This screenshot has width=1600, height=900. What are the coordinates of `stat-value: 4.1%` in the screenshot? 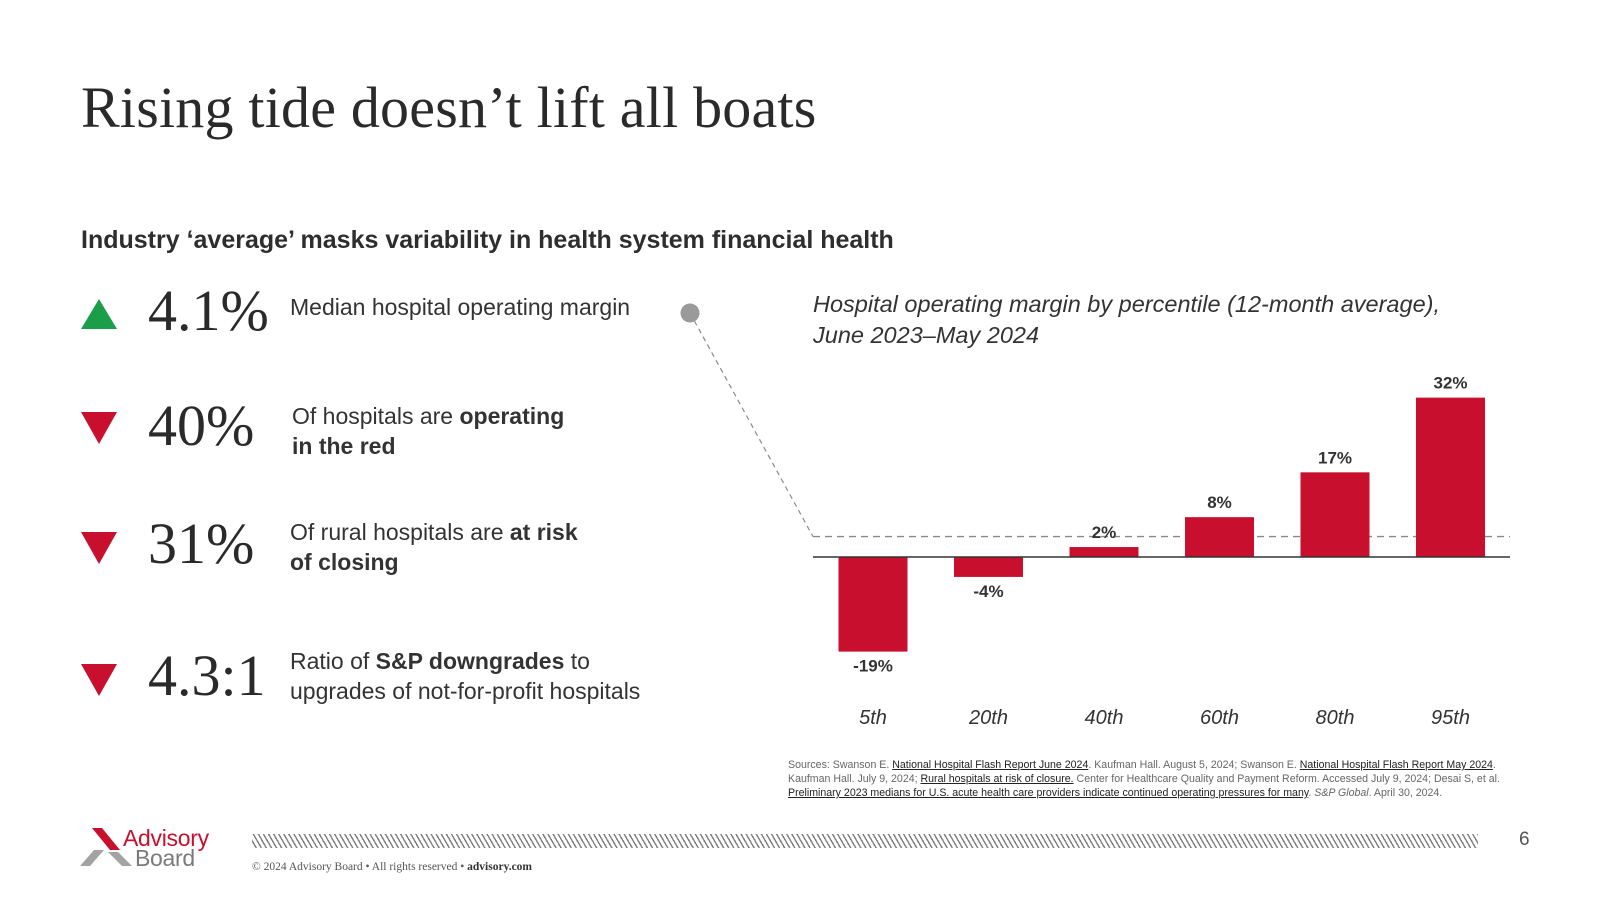 It's located at (208, 310).